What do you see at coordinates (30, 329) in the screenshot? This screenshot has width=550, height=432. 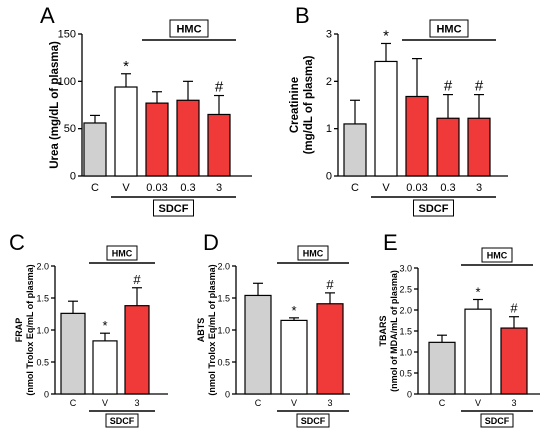 I see `y-axis-label-line: (nmol Trolox Eq/mL of plasma)` at bounding box center [30, 329].